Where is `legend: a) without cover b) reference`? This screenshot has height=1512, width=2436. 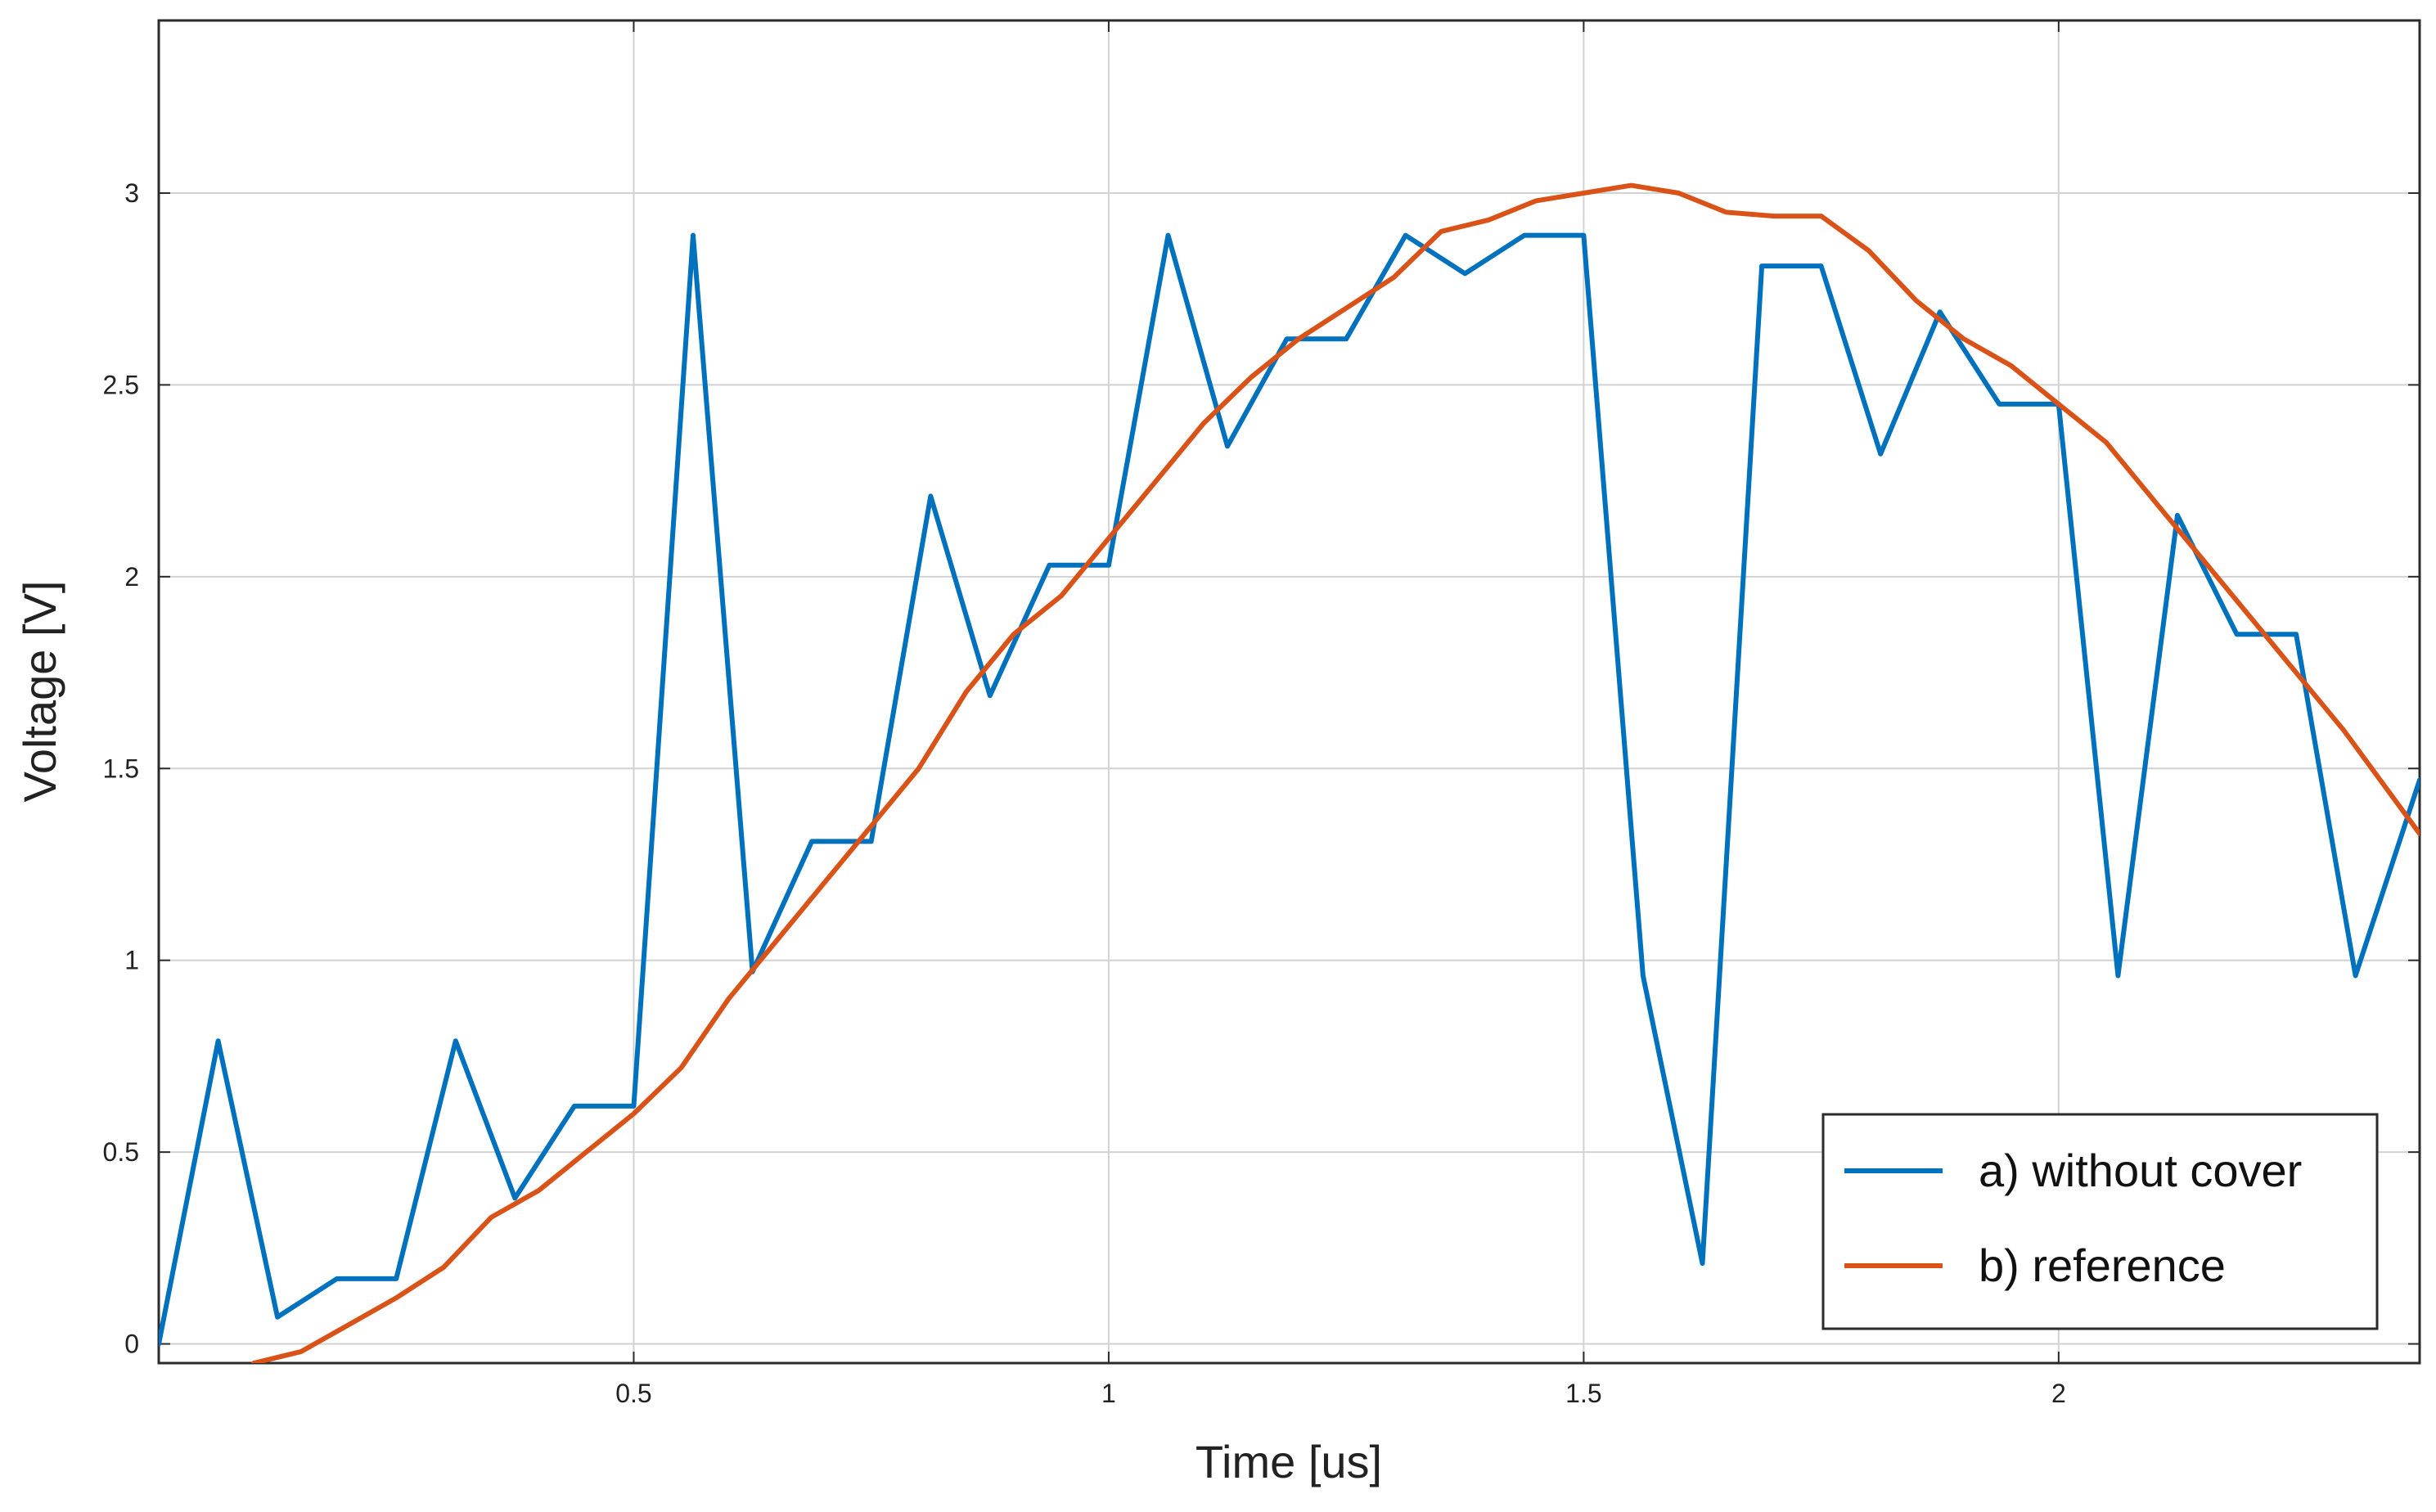 legend: a) without cover b) reference is located at coordinates (2100, 1222).